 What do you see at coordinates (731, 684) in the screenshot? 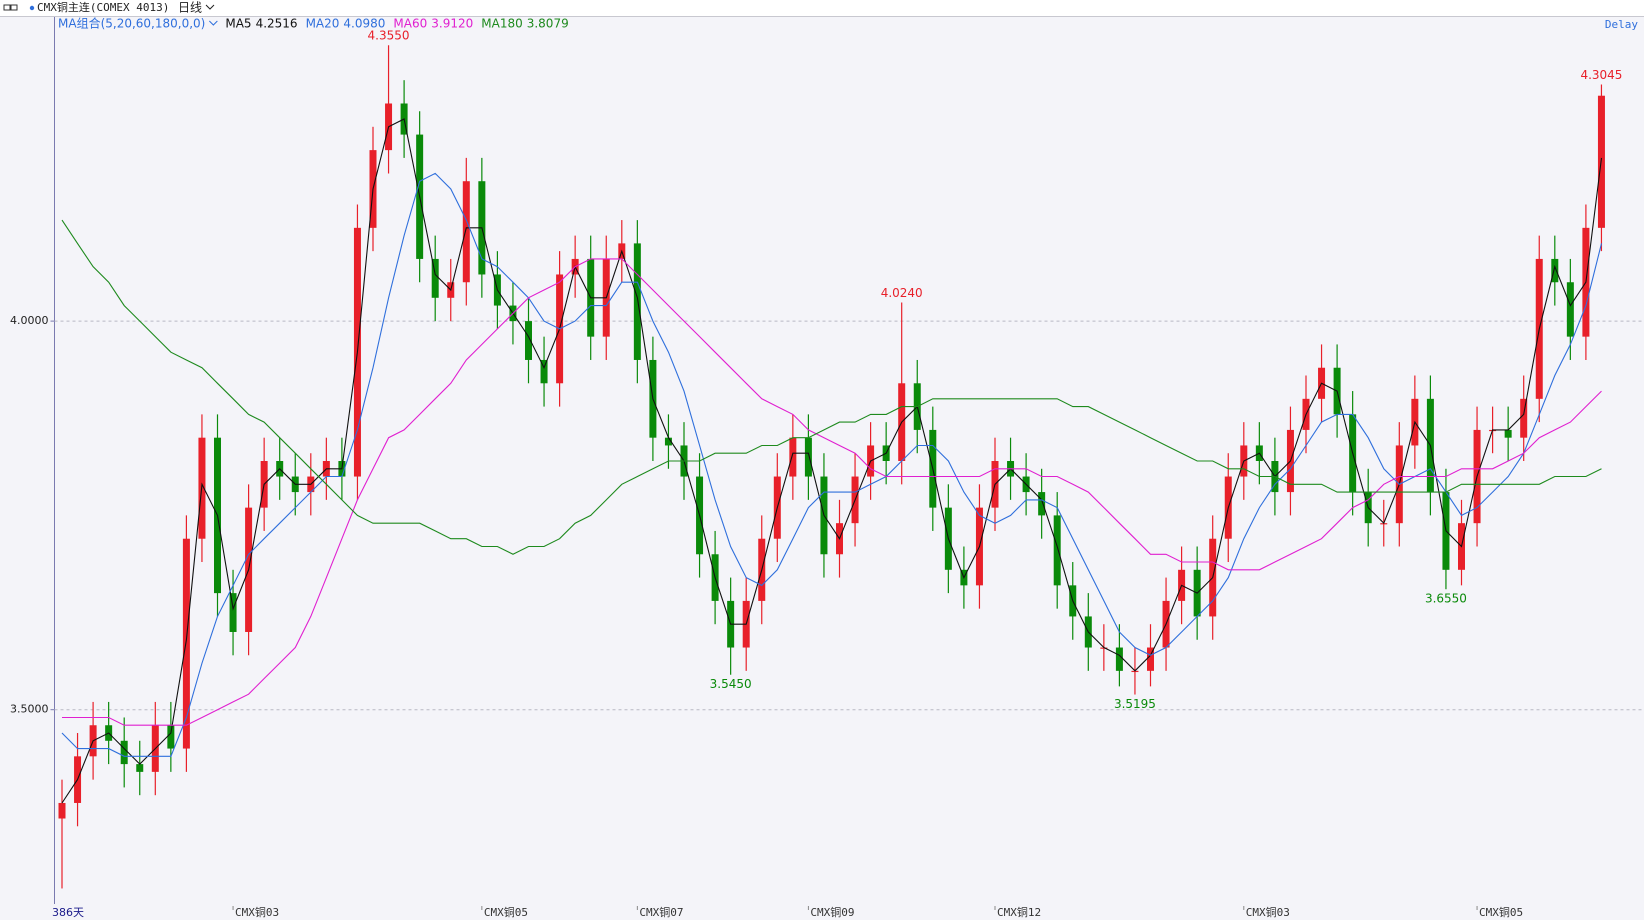
I see `extreme-label: 3.5450` at bounding box center [731, 684].